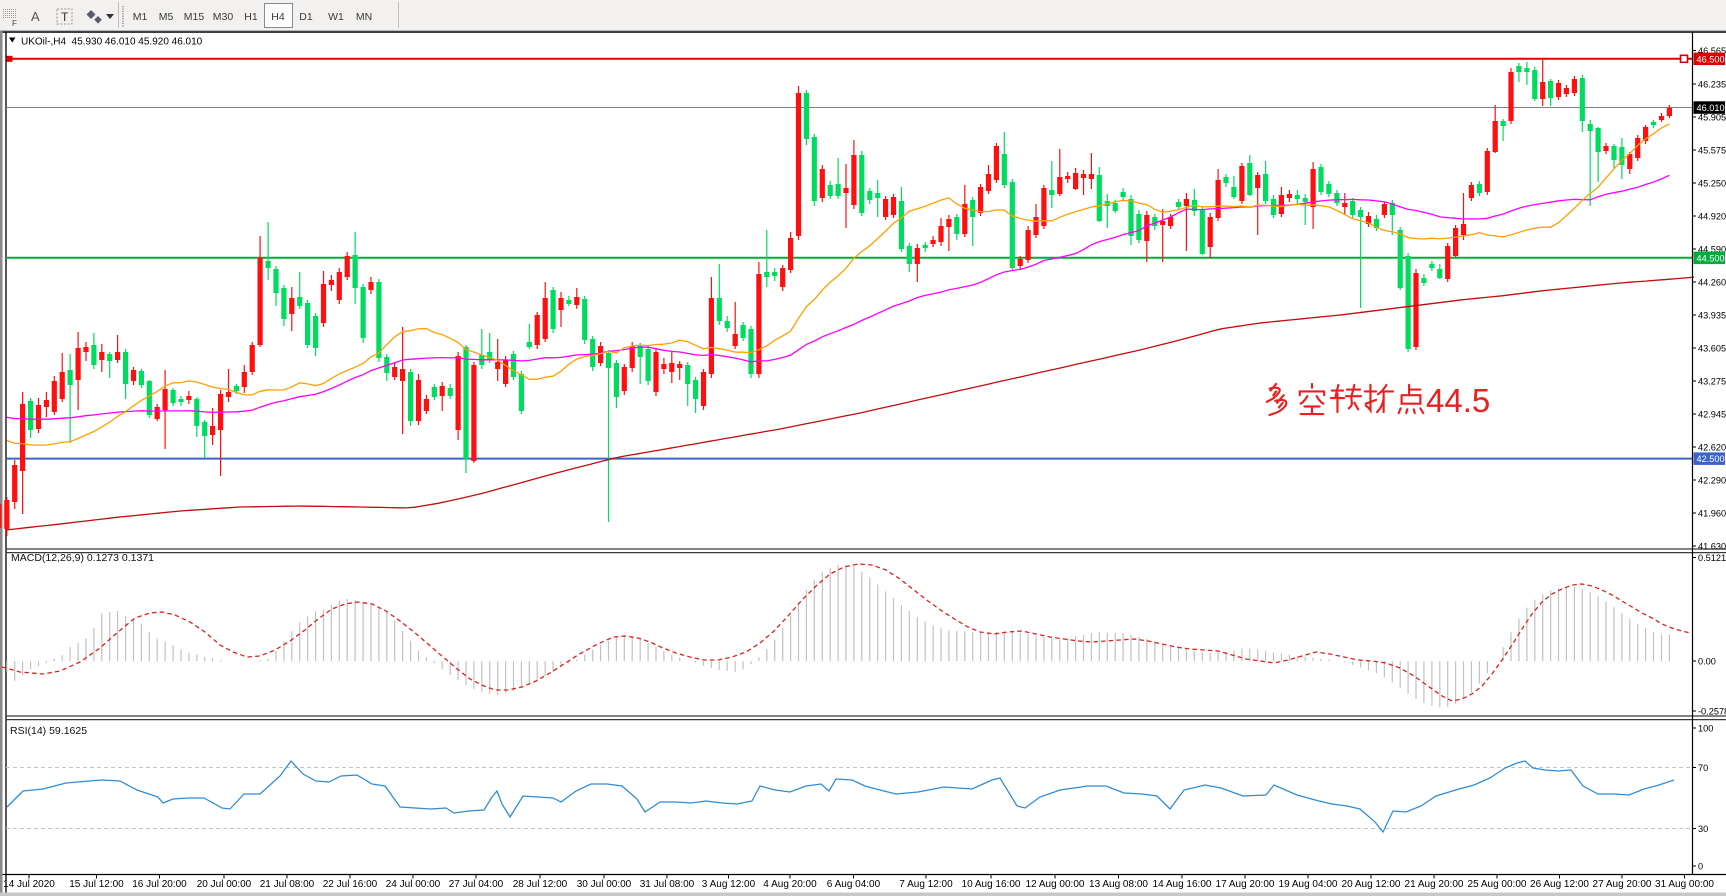  I want to click on svg-text: 24 Jul 00:00, so click(413, 884).